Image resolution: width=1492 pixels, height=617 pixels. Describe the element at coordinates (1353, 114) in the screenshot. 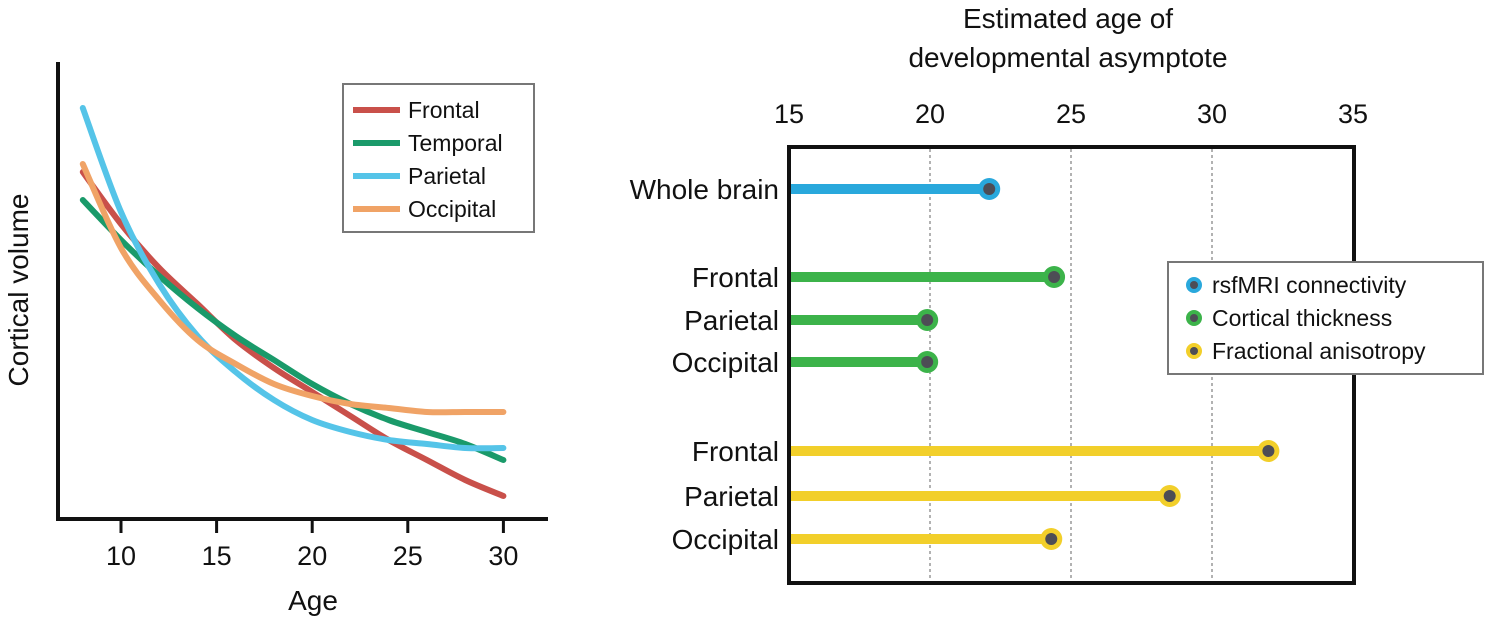

I see `x-tick-label: 35` at that location.